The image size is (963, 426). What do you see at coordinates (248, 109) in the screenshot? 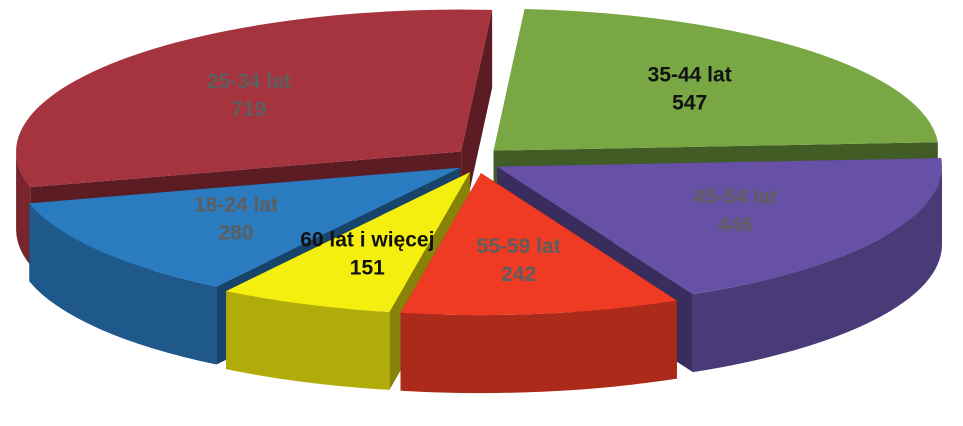
I see `slice-value: 719` at bounding box center [248, 109].